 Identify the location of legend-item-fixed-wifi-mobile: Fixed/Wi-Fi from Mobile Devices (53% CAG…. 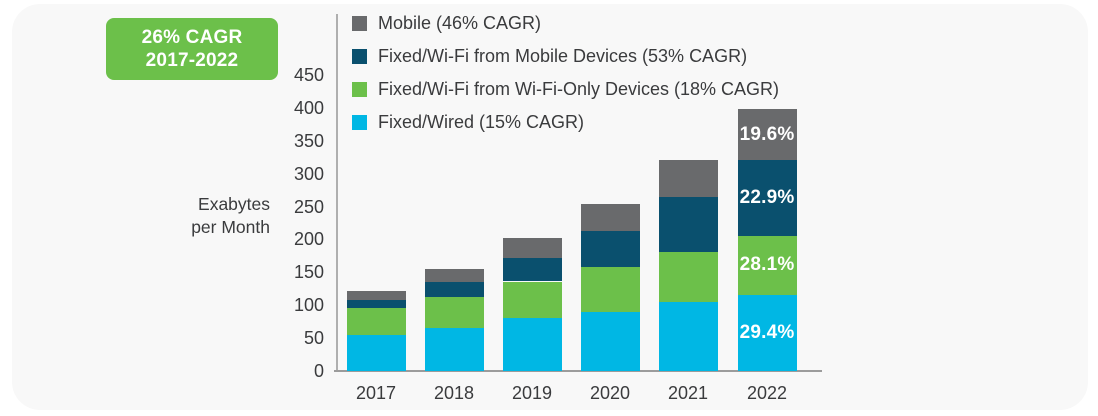
(565, 56).